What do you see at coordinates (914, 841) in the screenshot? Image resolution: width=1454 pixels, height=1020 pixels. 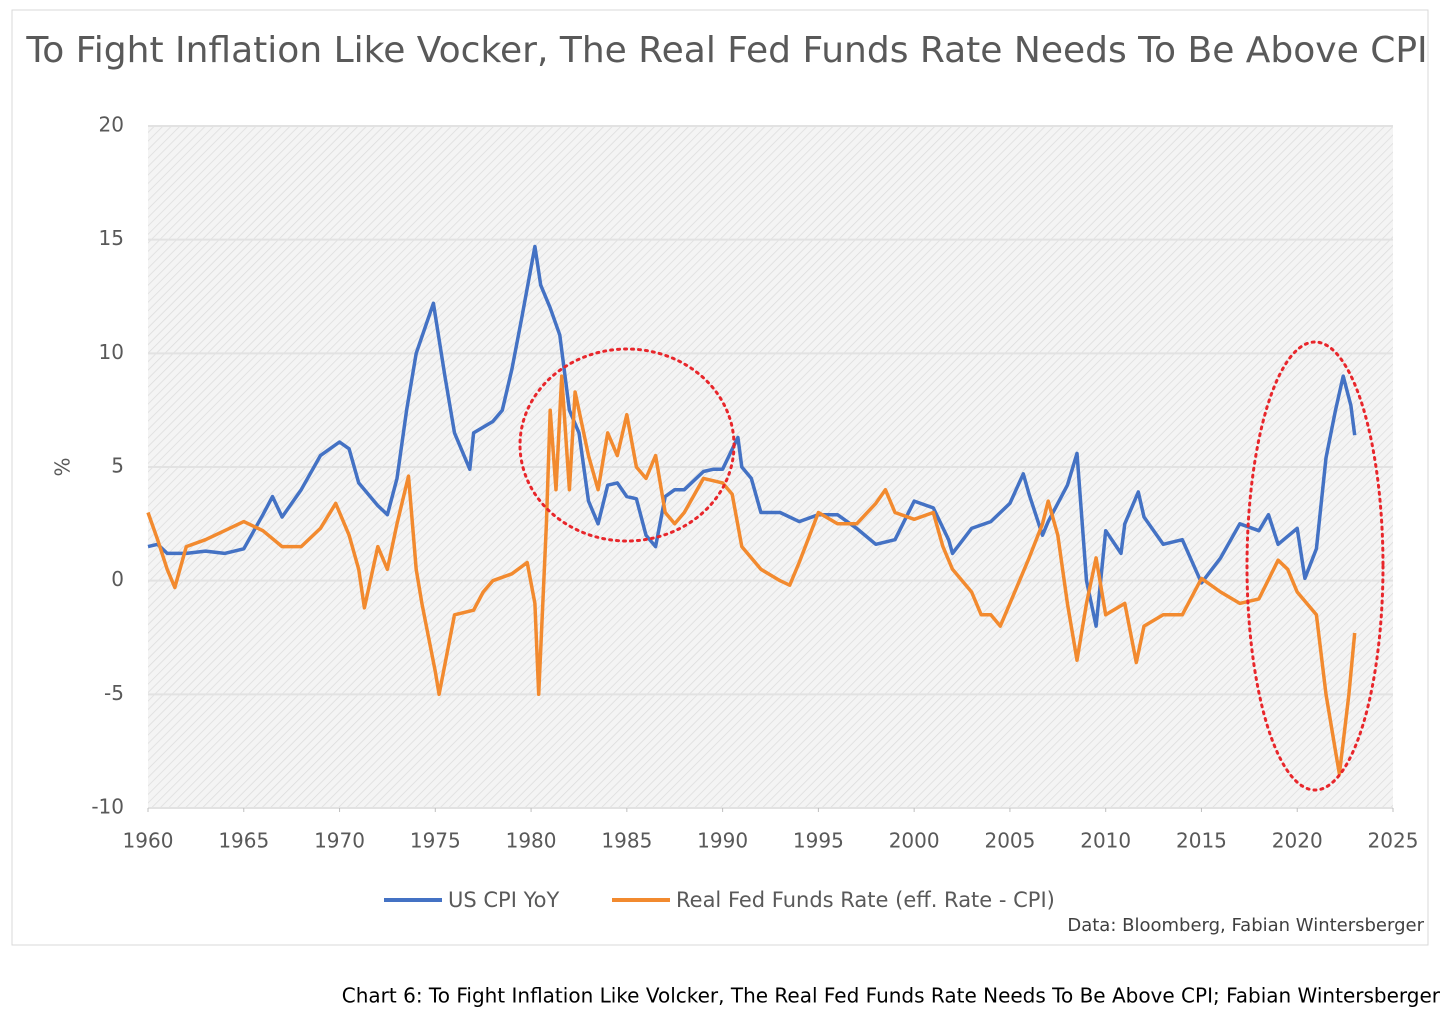 I see `x-tick-label: 2000` at bounding box center [914, 841].